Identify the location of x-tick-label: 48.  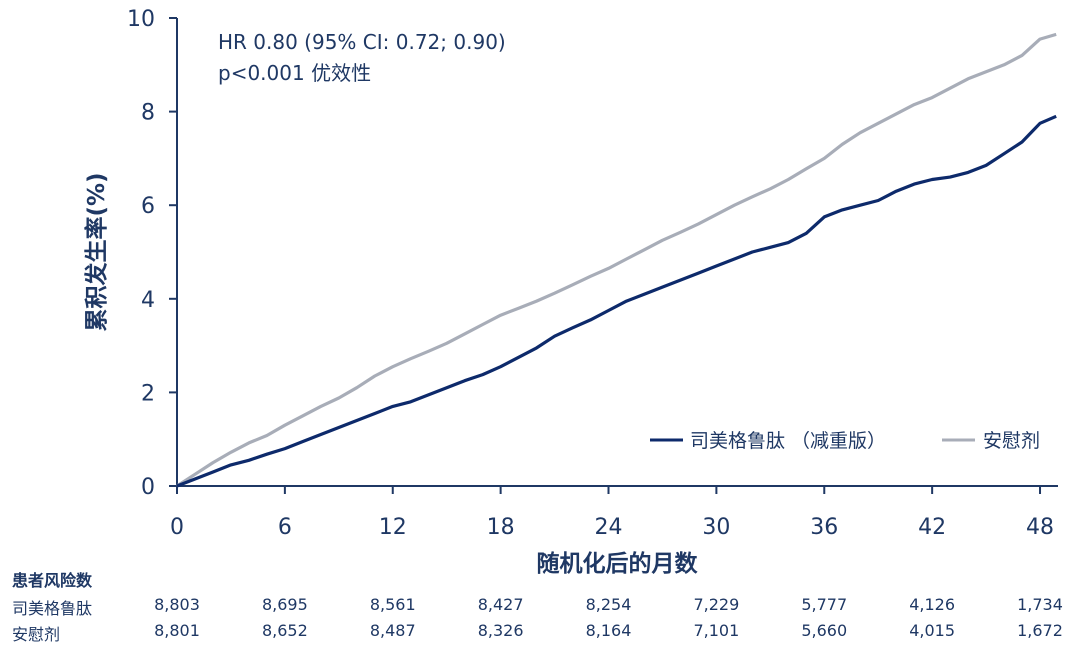
(1040, 527).